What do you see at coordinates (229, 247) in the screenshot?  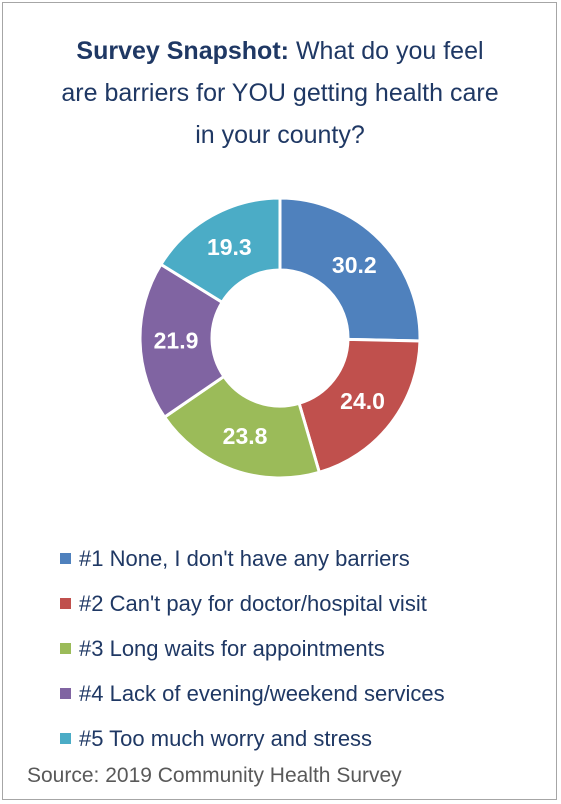 I see `data-label-5: 19.3` at bounding box center [229, 247].